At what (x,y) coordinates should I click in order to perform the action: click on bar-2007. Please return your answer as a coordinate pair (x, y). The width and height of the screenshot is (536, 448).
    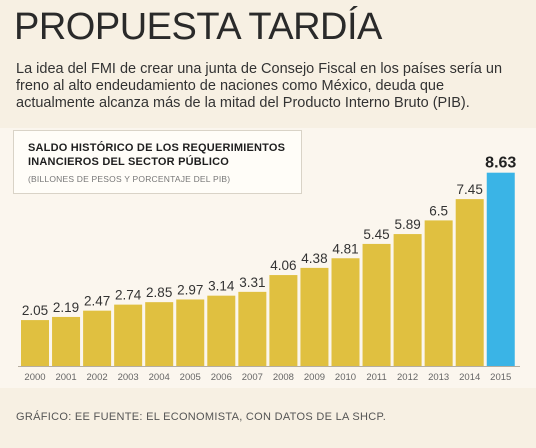
    Looking at the image, I should click on (252, 328).